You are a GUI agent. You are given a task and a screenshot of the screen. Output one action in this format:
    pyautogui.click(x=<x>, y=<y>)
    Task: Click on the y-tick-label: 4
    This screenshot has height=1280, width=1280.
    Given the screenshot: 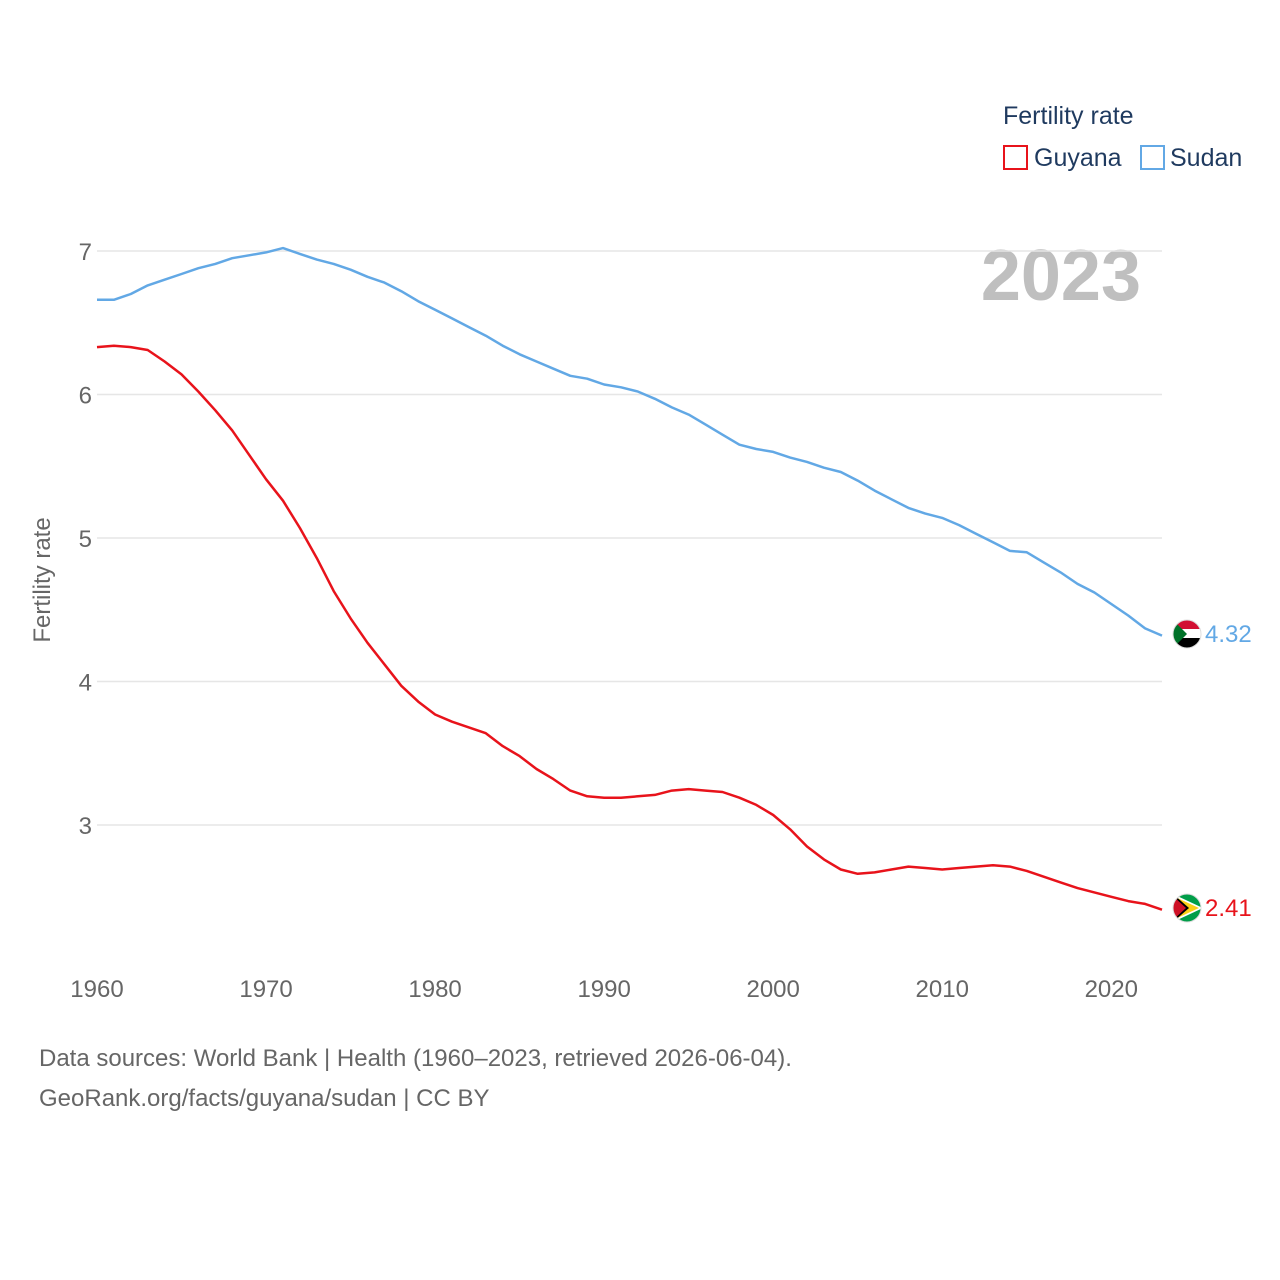 What is the action you would take?
    pyautogui.click(x=85, y=683)
    